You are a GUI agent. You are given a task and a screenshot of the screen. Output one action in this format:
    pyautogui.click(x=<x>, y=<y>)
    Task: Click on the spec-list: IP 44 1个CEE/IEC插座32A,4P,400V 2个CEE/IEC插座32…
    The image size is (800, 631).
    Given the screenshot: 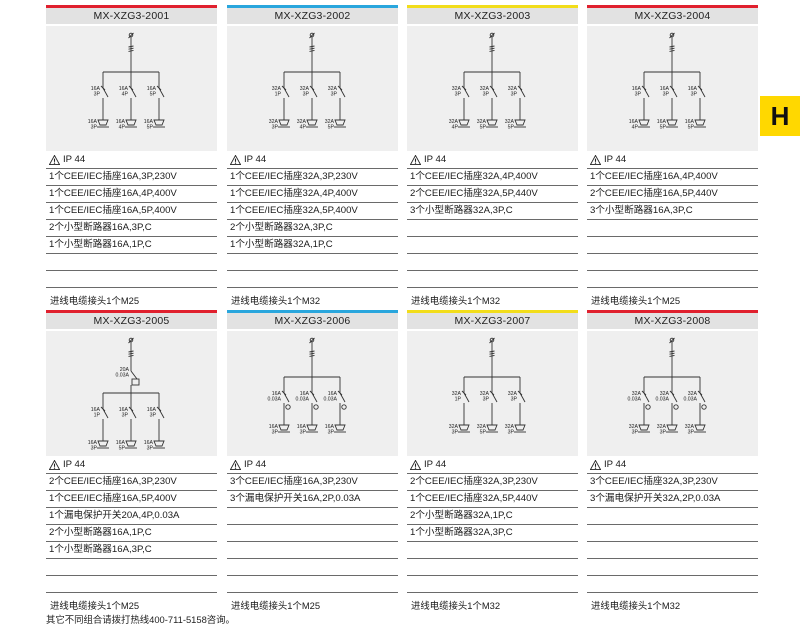 What is the action you would take?
    pyautogui.click(x=492, y=220)
    